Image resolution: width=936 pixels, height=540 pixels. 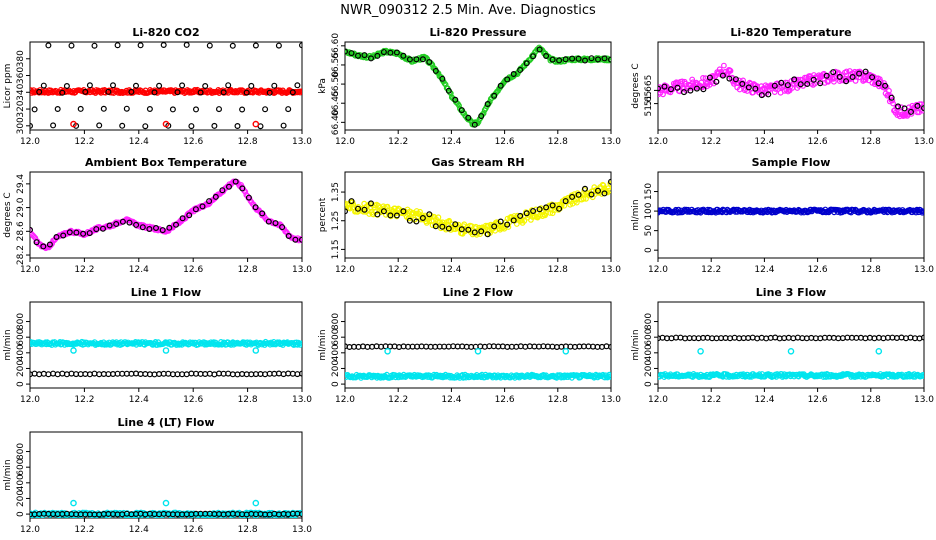 I want to click on li-820-pressure-y-axis-label: kPa, so click(x=323, y=86).